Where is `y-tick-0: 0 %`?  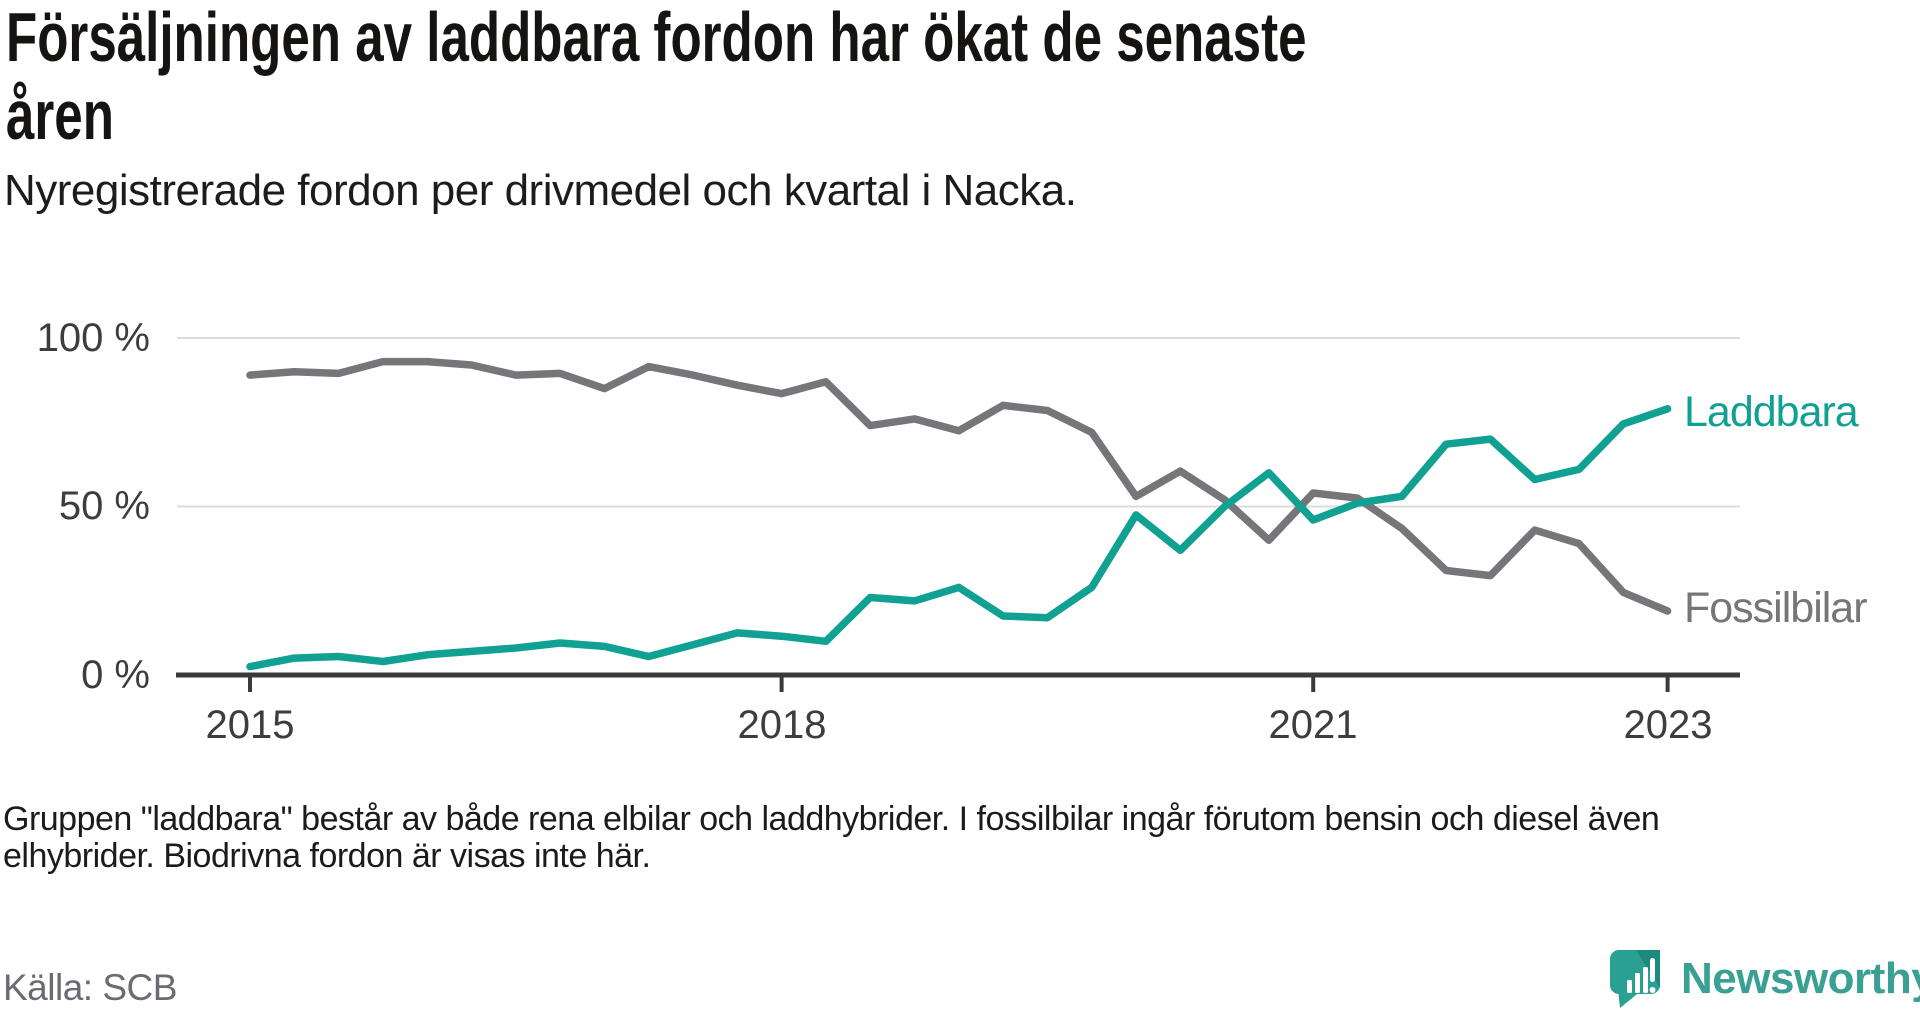
y-tick-0: 0 % is located at coordinates (115, 675).